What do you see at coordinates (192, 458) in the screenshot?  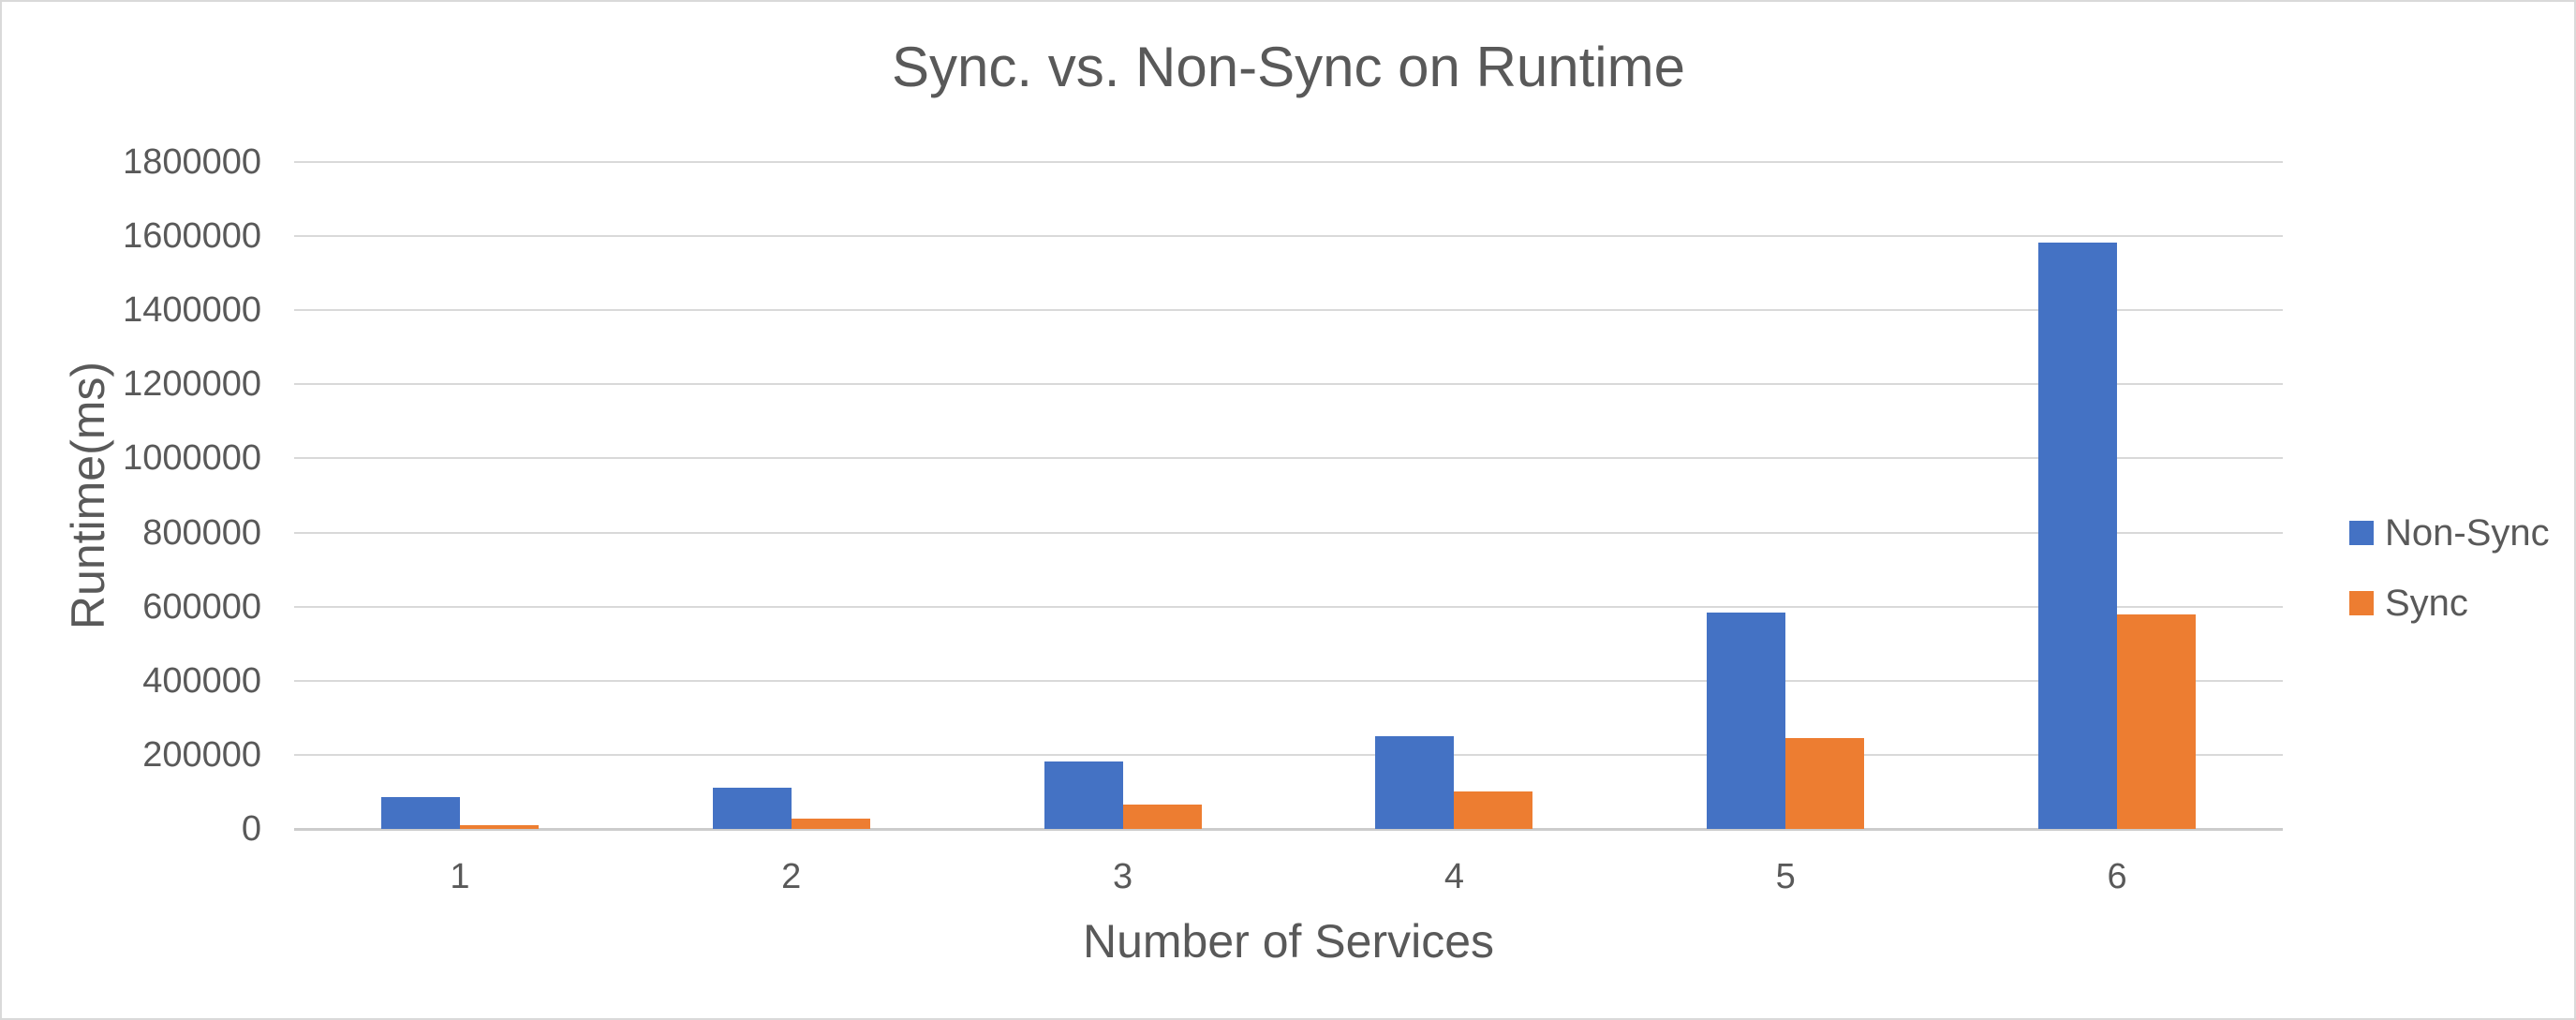 I see `y-tick-label: 1000000` at bounding box center [192, 458].